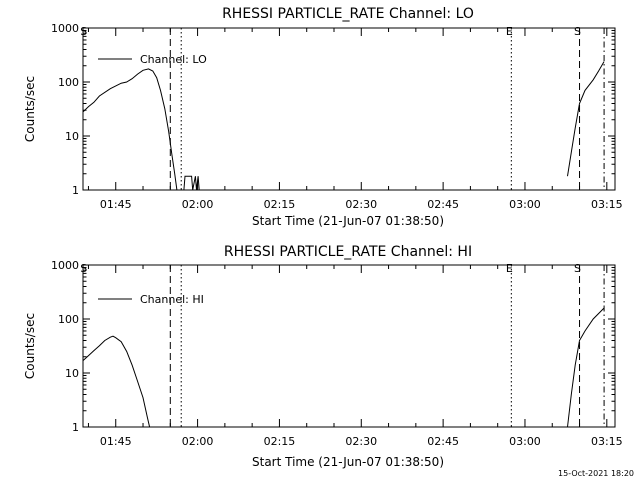  What do you see at coordinates (348, 462) in the screenshot?
I see `panel-hi-xlabel: Start Time (21-Jun-07 01:38:50)` at bounding box center [348, 462].